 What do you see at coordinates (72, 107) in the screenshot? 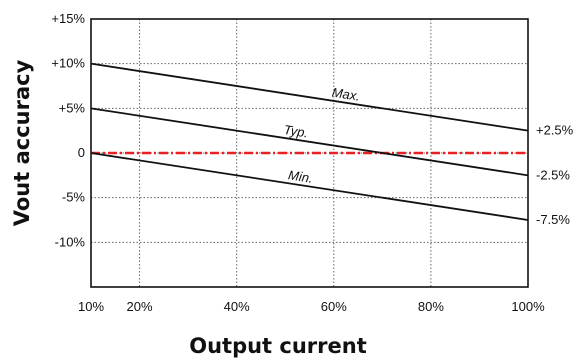
I see `y-tick-label: +5%` at bounding box center [72, 107].